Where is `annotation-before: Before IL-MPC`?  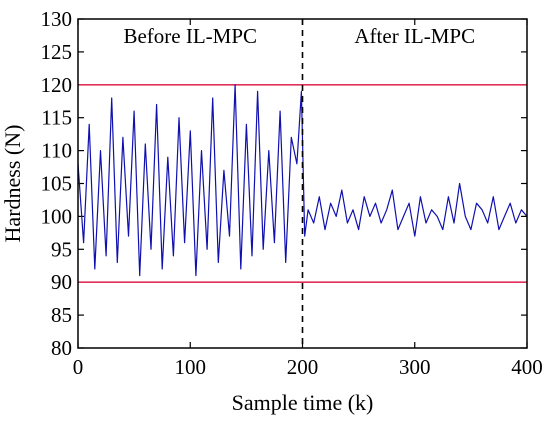
annotation-before: Before IL-MPC is located at coordinates (190, 36).